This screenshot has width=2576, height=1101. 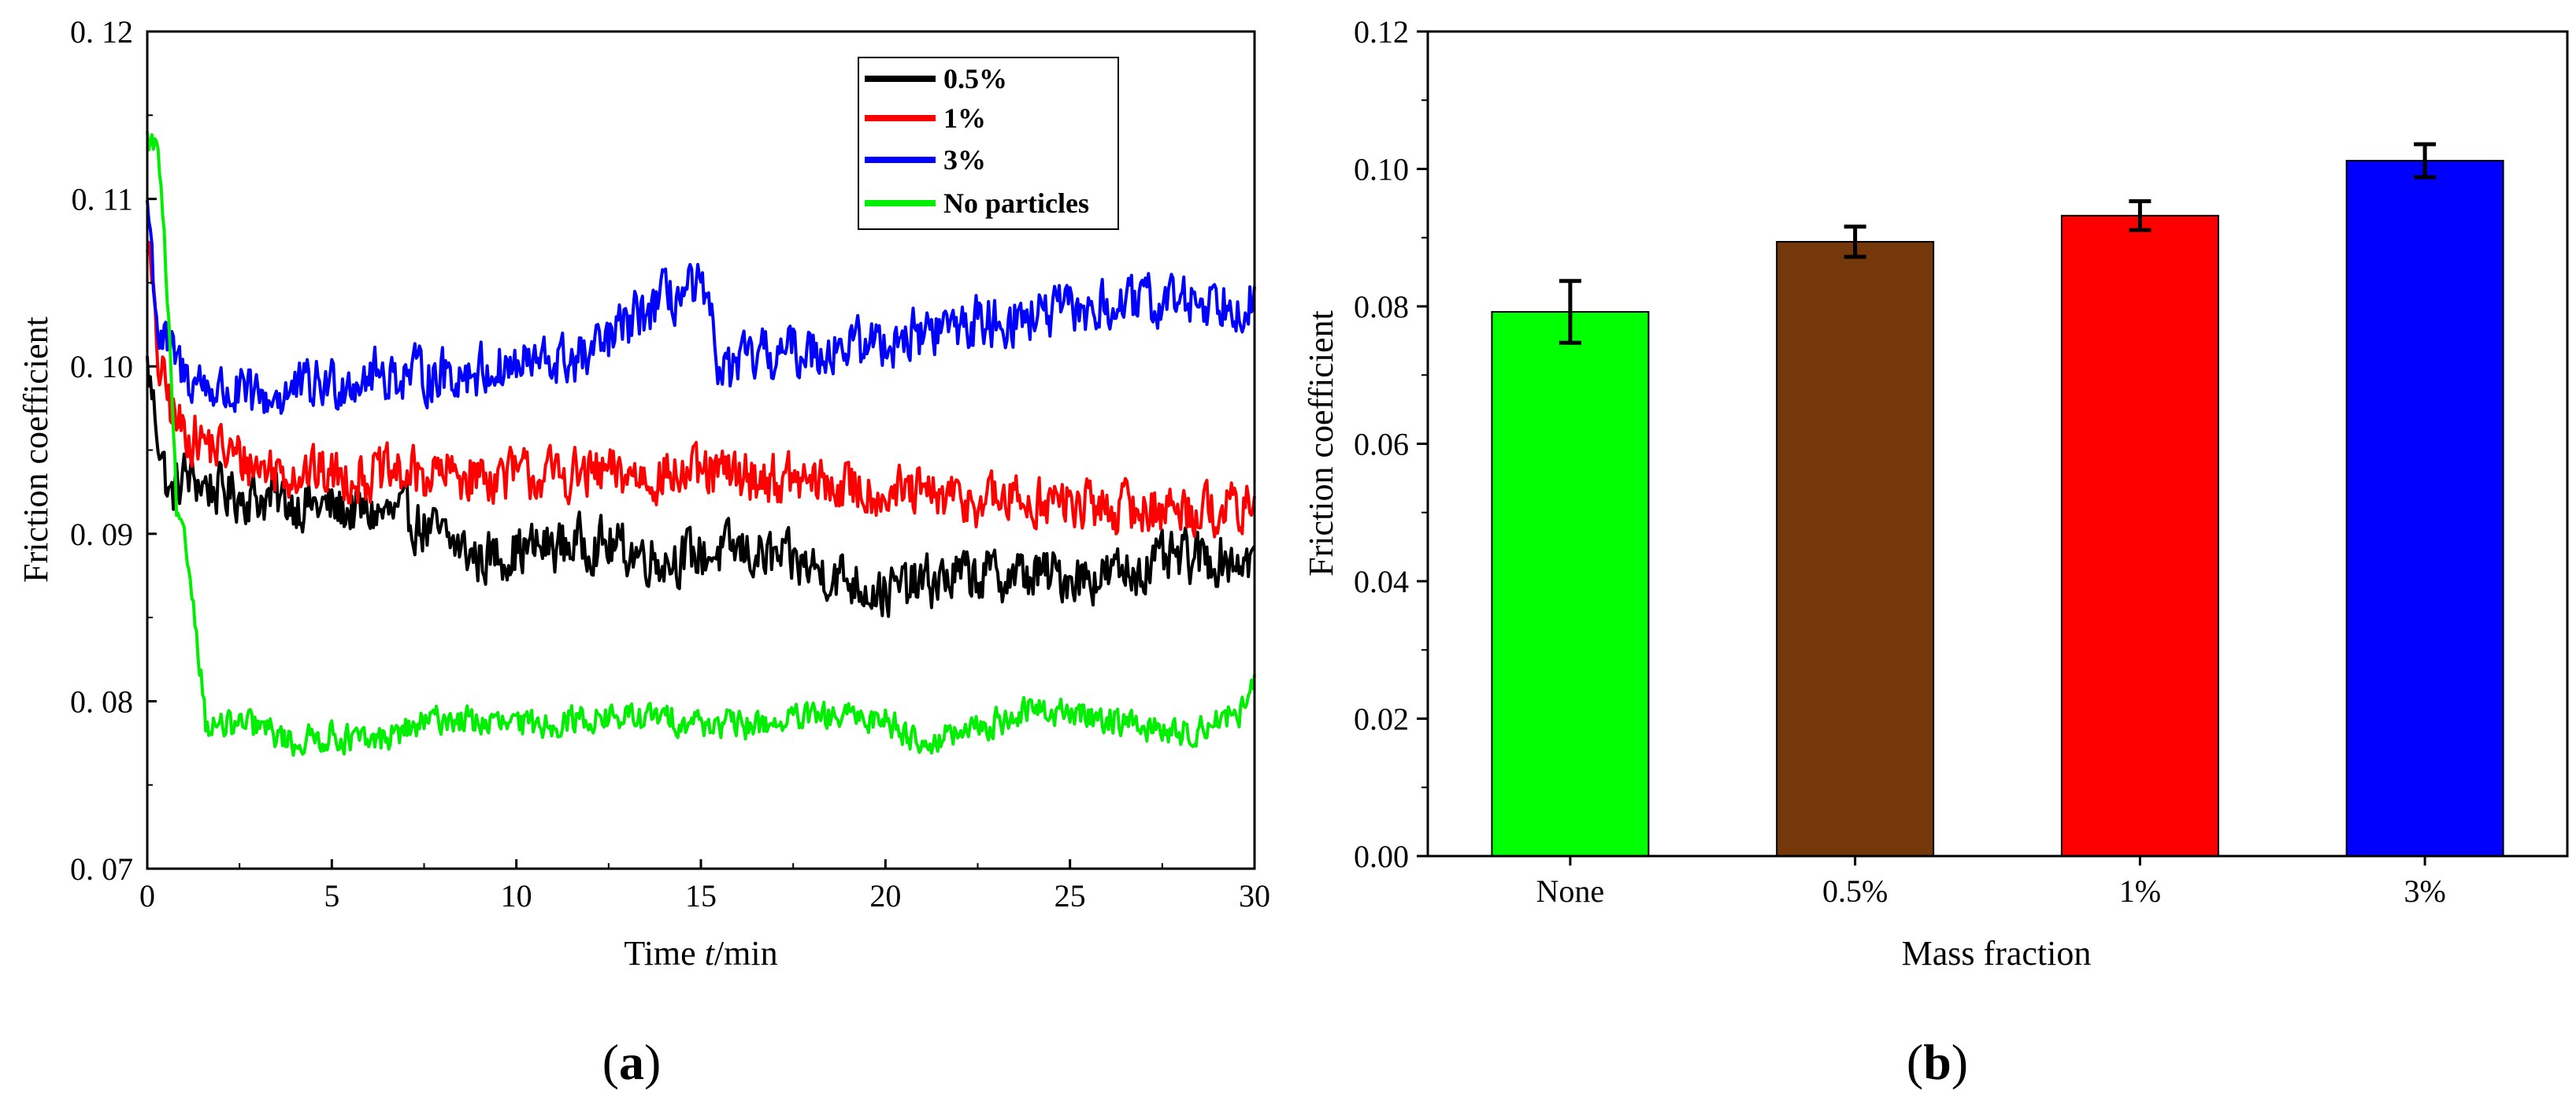 I want to click on panel-b-bar-1-percent, so click(x=2139, y=535).